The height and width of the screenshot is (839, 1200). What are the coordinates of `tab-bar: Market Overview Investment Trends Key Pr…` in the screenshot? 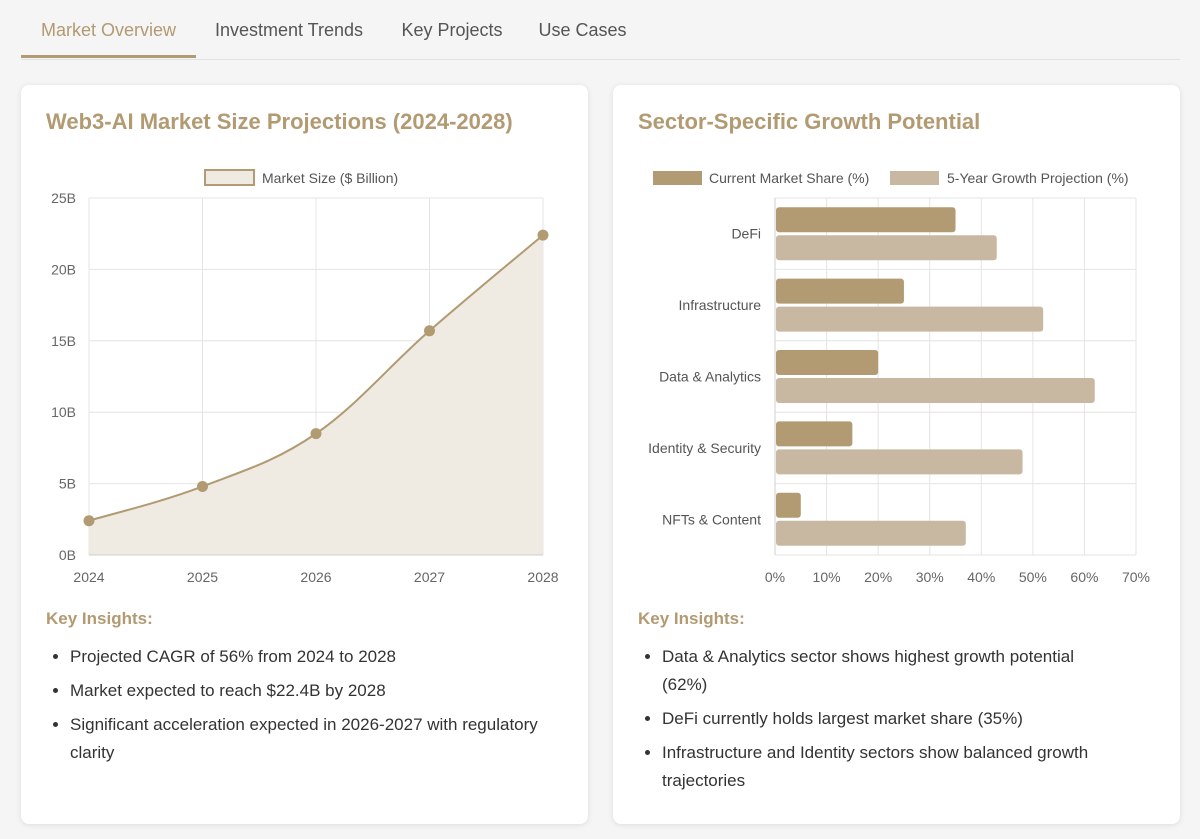 It's located at (600, 30).